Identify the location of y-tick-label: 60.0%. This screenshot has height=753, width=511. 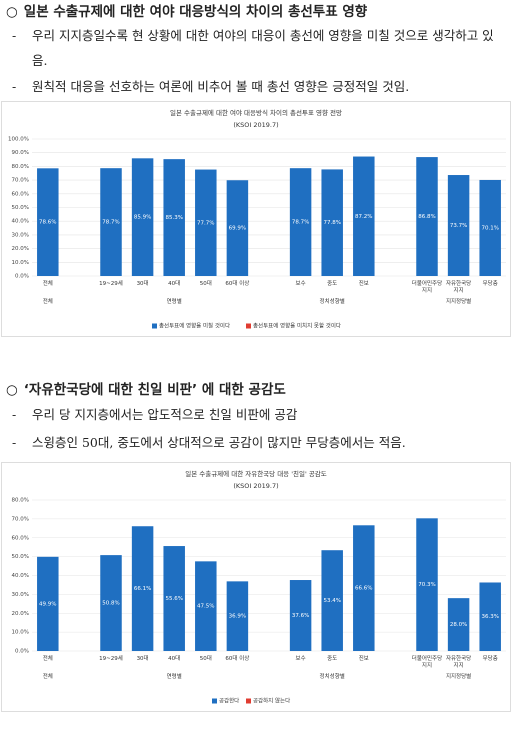
(20, 538).